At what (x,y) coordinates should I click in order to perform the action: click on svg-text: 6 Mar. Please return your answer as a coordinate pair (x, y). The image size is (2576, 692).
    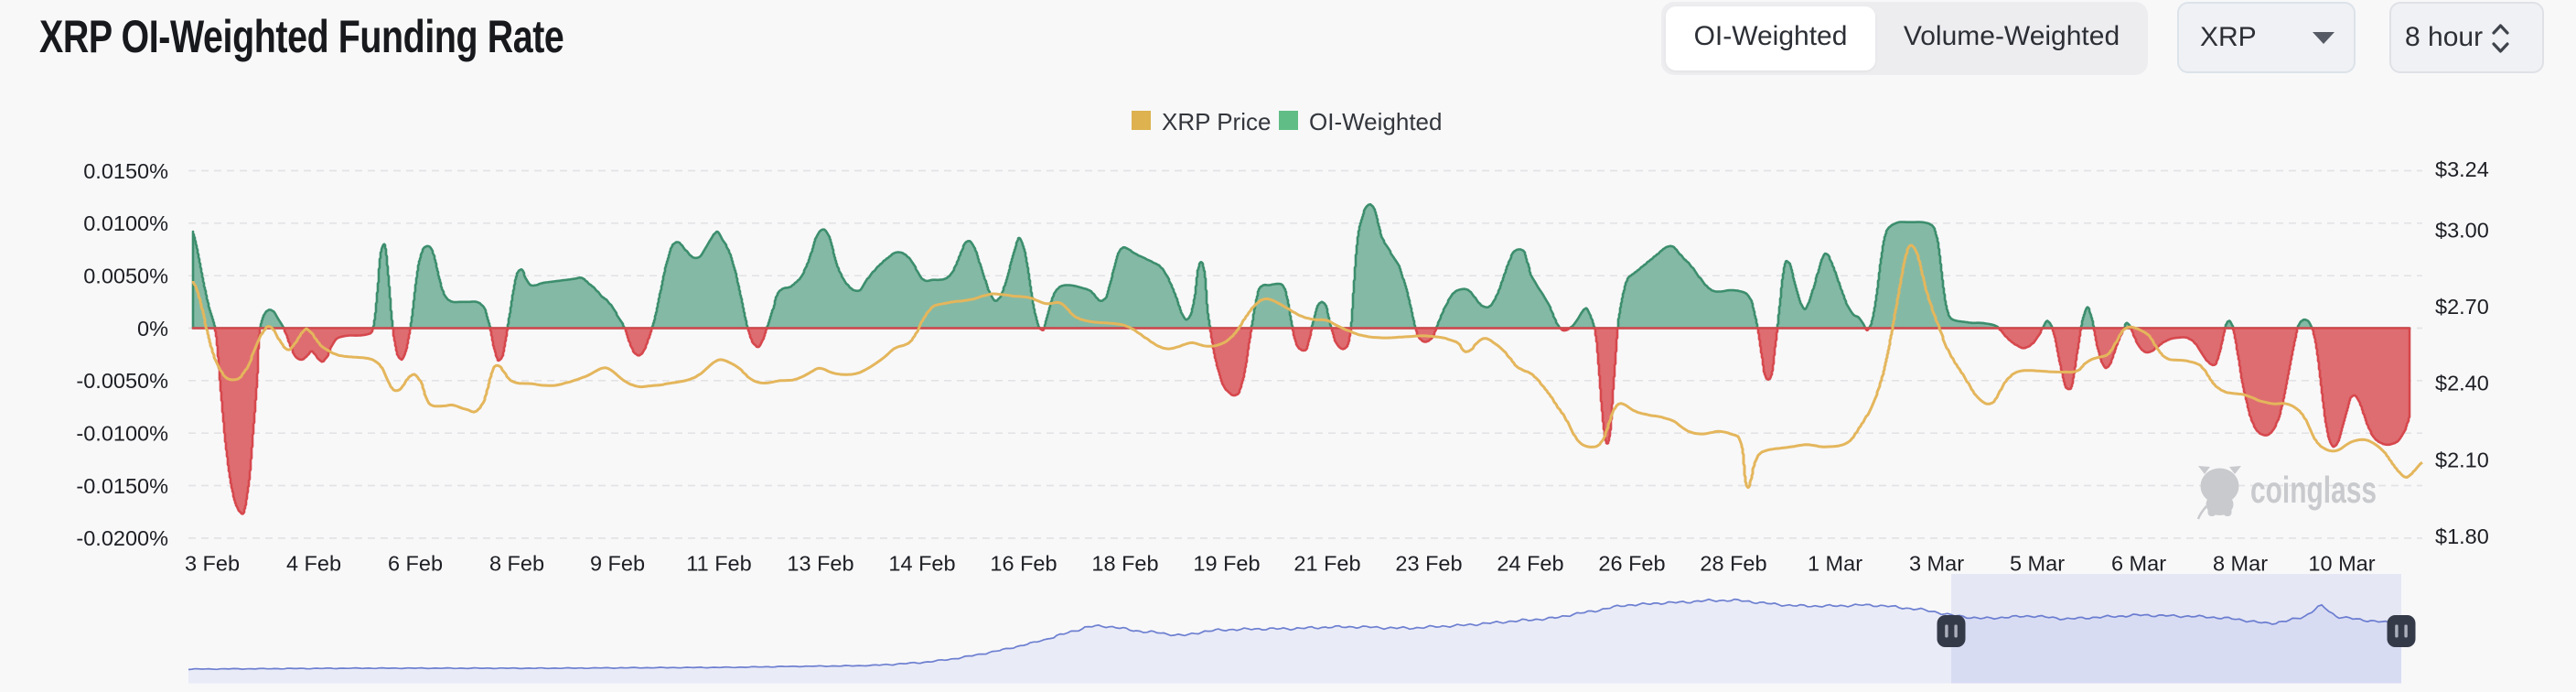
    Looking at the image, I should click on (2139, 564).